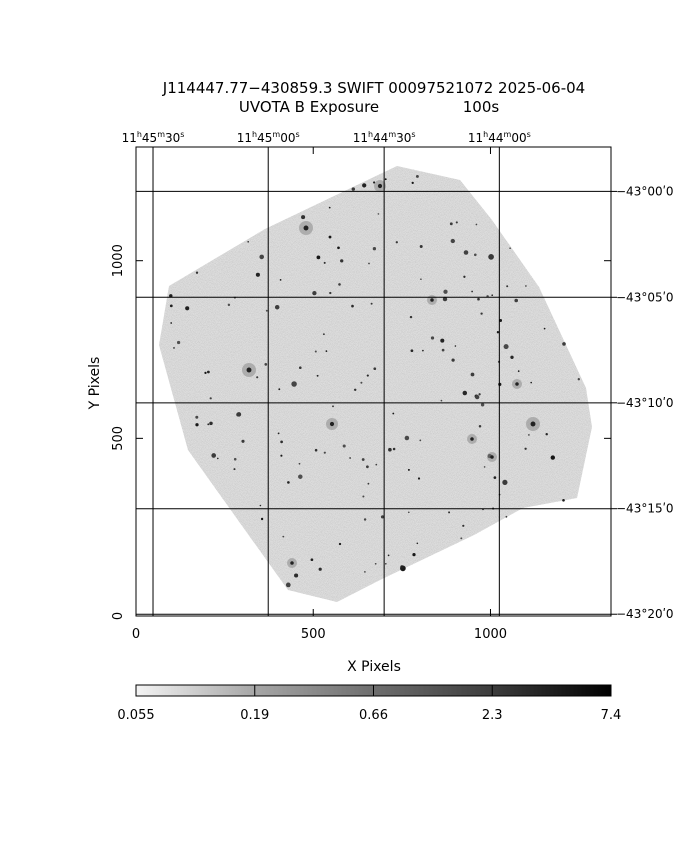 Image resolution: width=680 pixels, height=850 pixels. What do you see at coordinates (645, 191) in the screenshot?
I see `dec-label-0: −43°00ʹ0` at bounding box center [645, 191].